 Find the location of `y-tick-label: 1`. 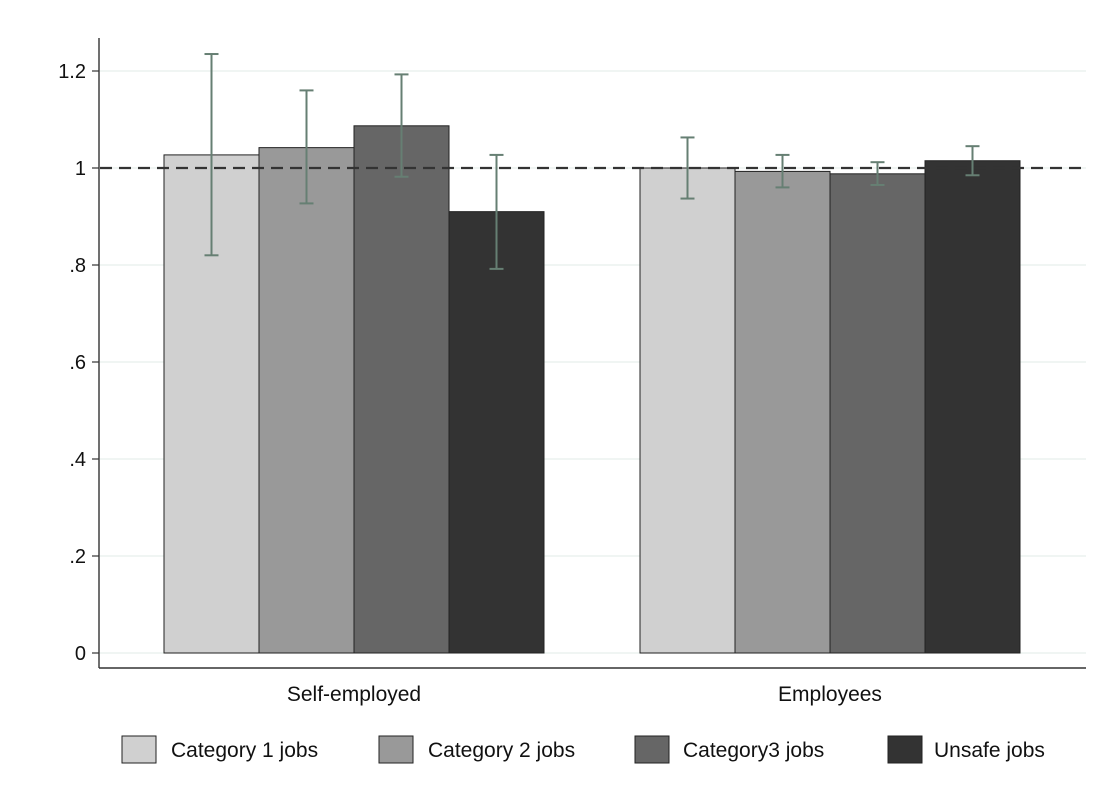

y-tick-label: 1 is located at coordinates (80, 169).